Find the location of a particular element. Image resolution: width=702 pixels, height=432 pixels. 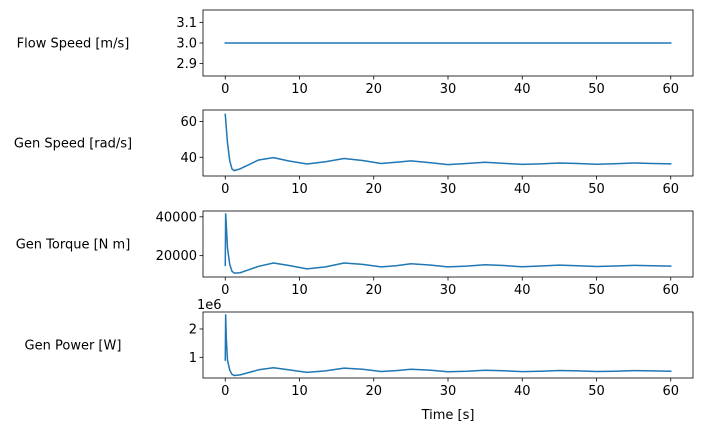

y-tick-label: 40 is located at coordinates (188, 158).